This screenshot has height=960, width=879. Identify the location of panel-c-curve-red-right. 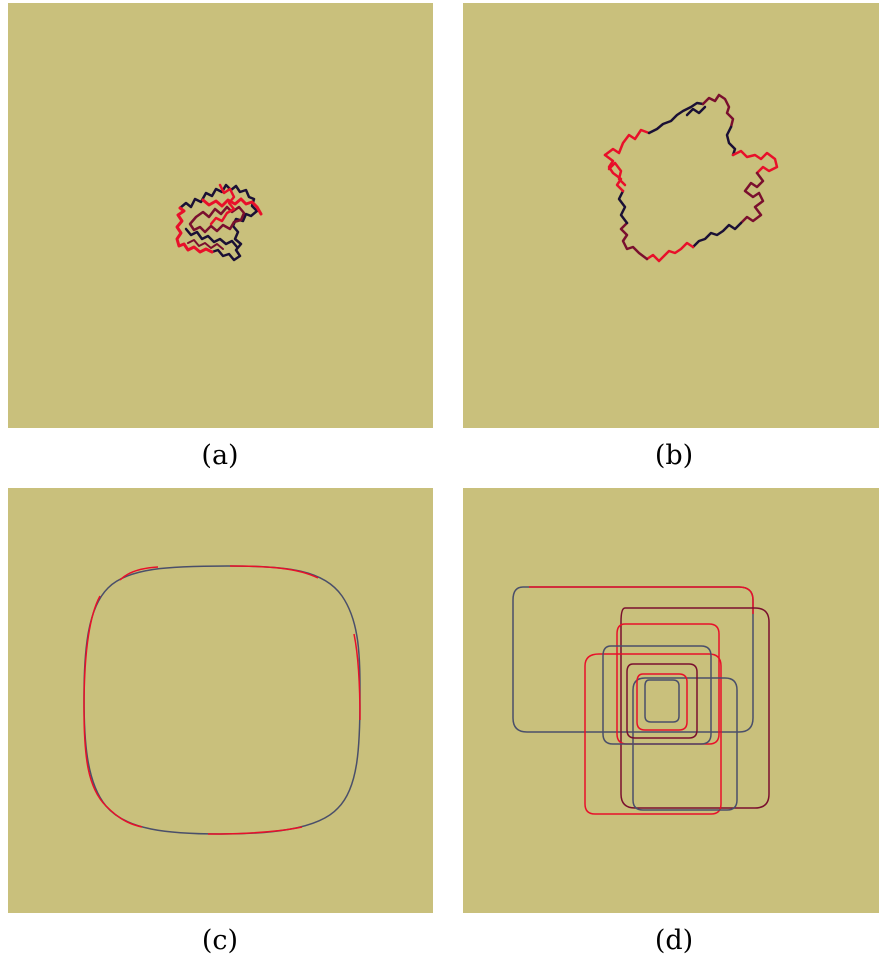
(357, 677).